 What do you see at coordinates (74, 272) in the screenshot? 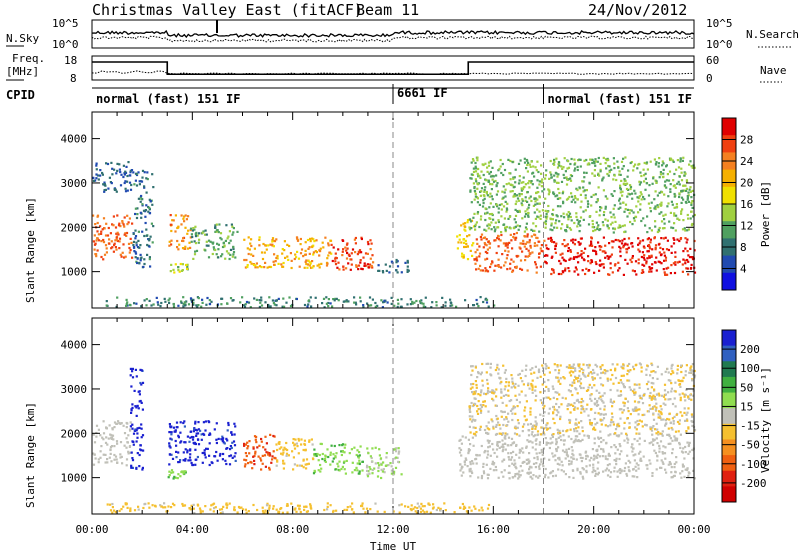
I see `y-tick-label-0: 1000` at bounding box center [74, 272].